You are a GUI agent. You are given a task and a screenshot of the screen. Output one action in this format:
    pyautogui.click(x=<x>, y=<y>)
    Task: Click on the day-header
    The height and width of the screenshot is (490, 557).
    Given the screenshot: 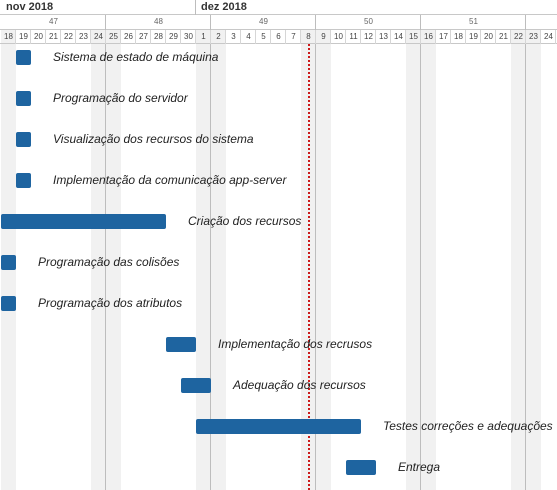 What is the action you would take?
    pyautogui.click(x=278, y=37)
    